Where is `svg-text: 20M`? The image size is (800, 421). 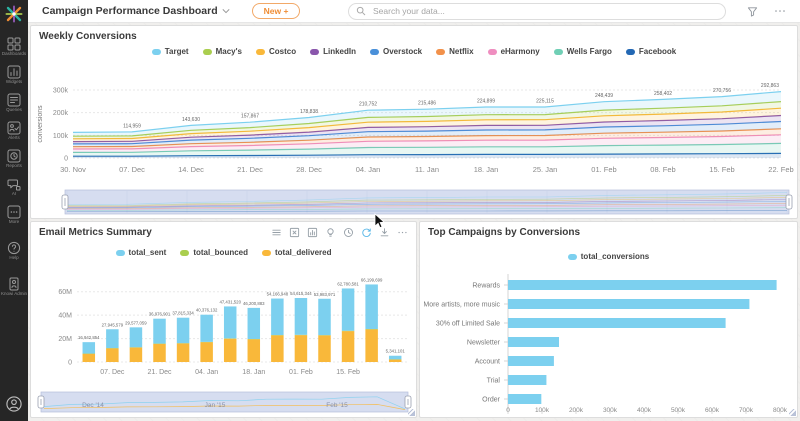
svg-text: 20M is located at coordinates (65, 339).